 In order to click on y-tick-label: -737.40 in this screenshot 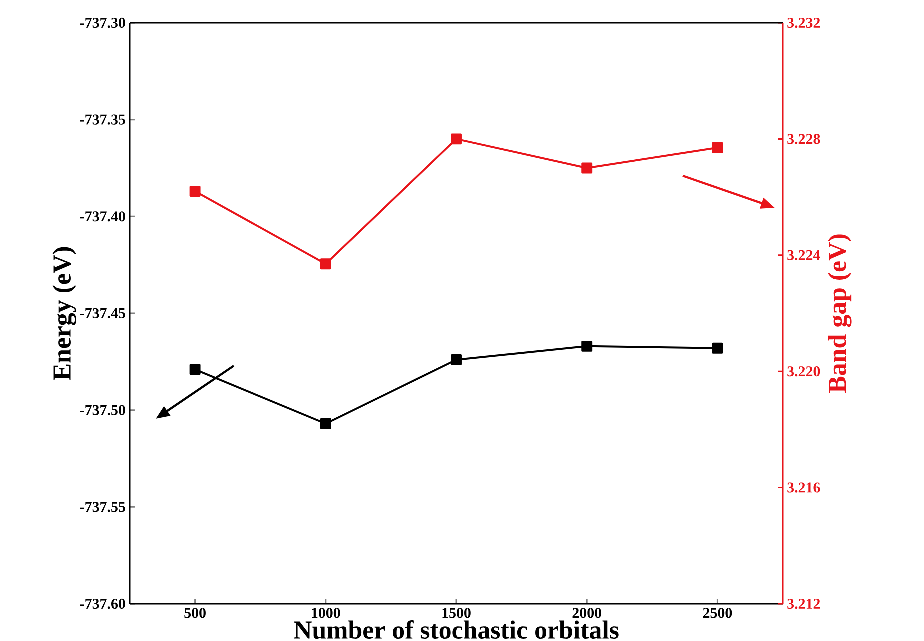, I will do `click(103, 217)`.